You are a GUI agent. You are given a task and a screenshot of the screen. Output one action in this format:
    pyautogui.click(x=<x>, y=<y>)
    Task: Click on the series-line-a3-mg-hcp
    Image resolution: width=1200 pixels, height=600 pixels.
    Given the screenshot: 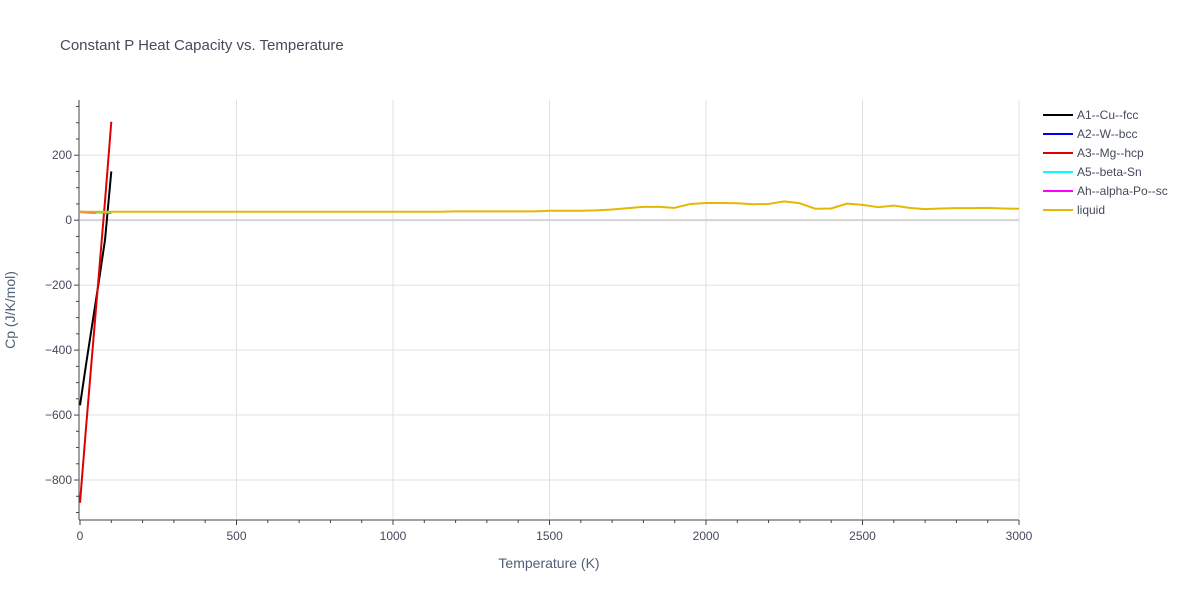 What is the action you would take?
    pyautogui.click(x=96, y=312)
    